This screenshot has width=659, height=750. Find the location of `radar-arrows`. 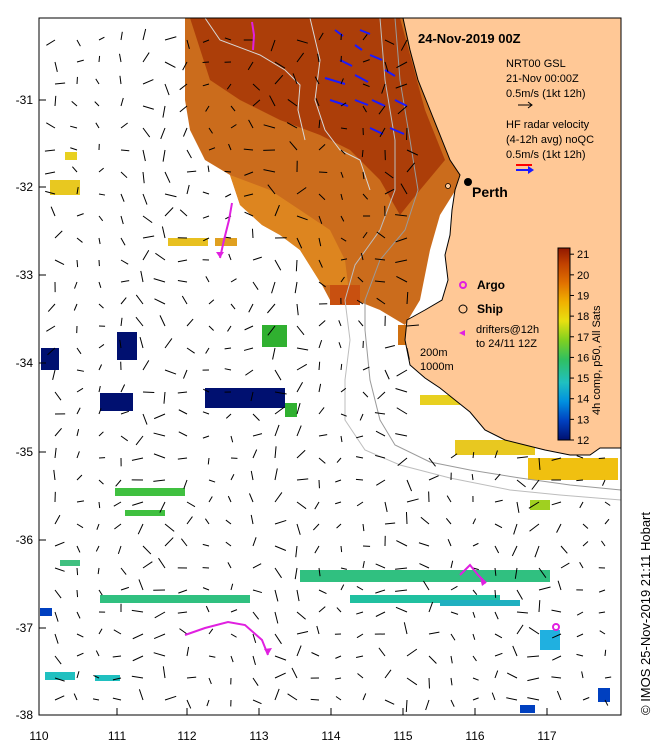

radar-arrows is located at coordinates (366, 82).